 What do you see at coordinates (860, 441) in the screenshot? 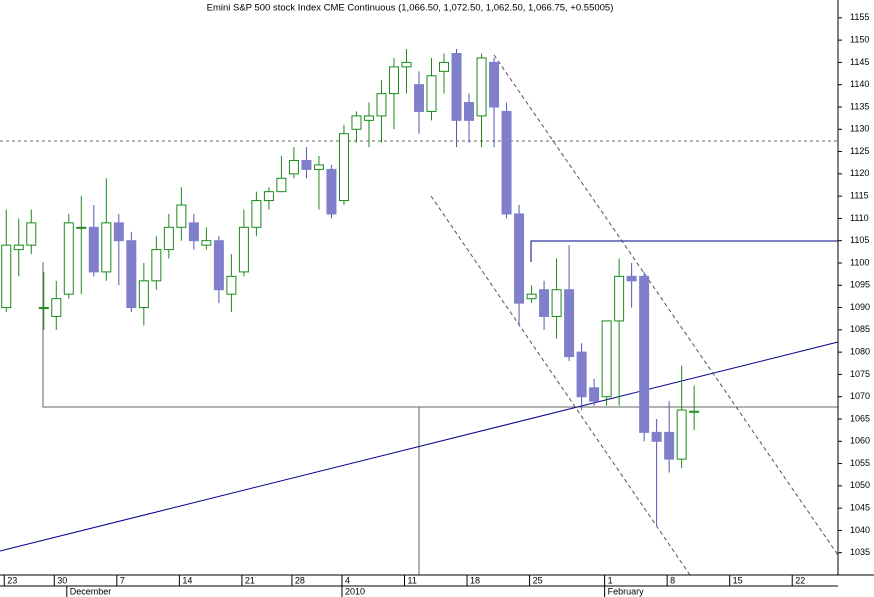
I see `y-tick-label: 1060` at bounding box center [860, 441].